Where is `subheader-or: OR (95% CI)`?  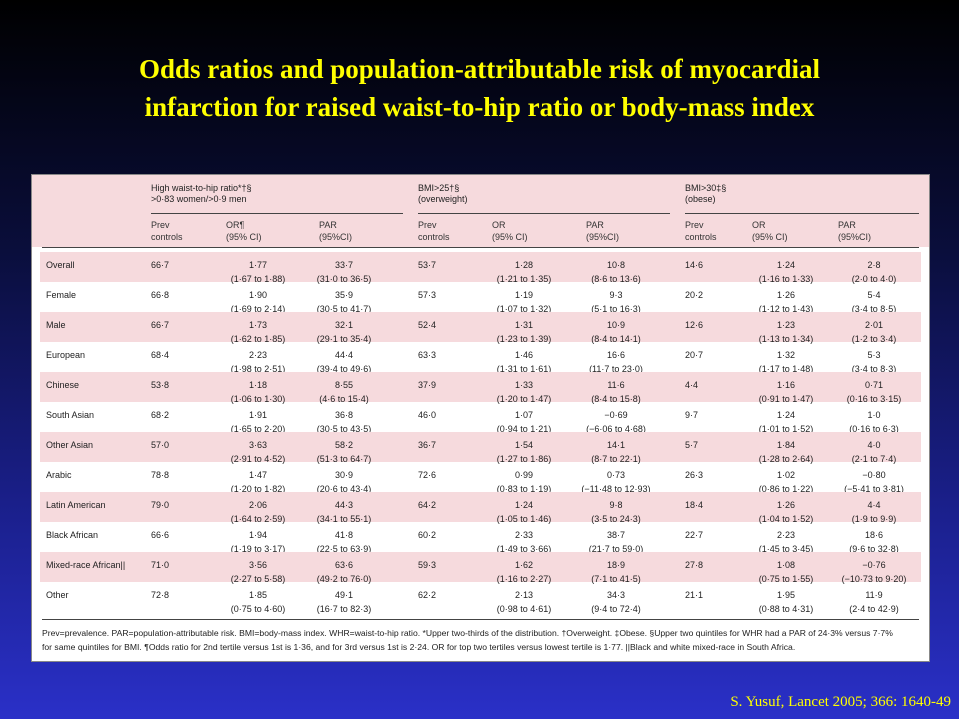 subheader-or: OR (95% CI) is located at coordinates (510, 231).